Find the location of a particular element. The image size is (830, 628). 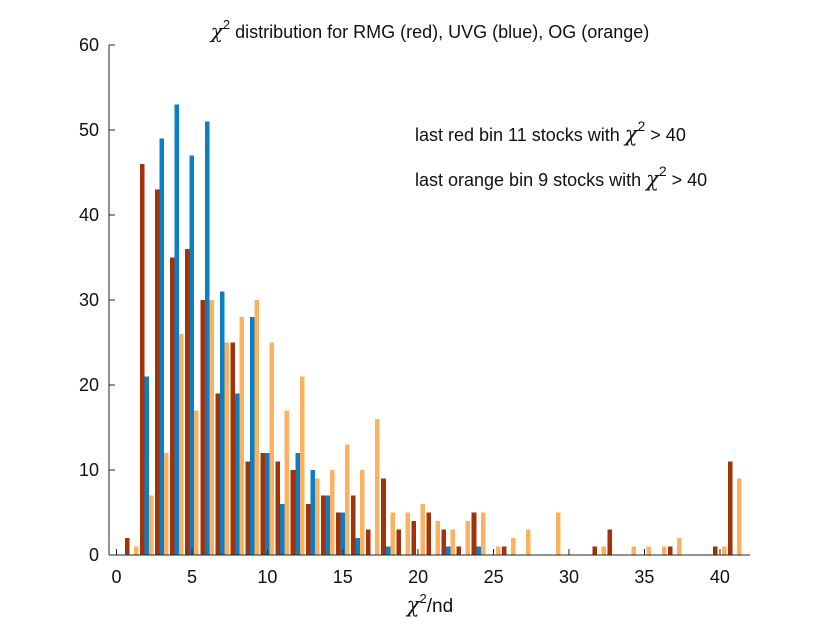

x-tick-label-40: 40 is located at coordinates (720, 577).